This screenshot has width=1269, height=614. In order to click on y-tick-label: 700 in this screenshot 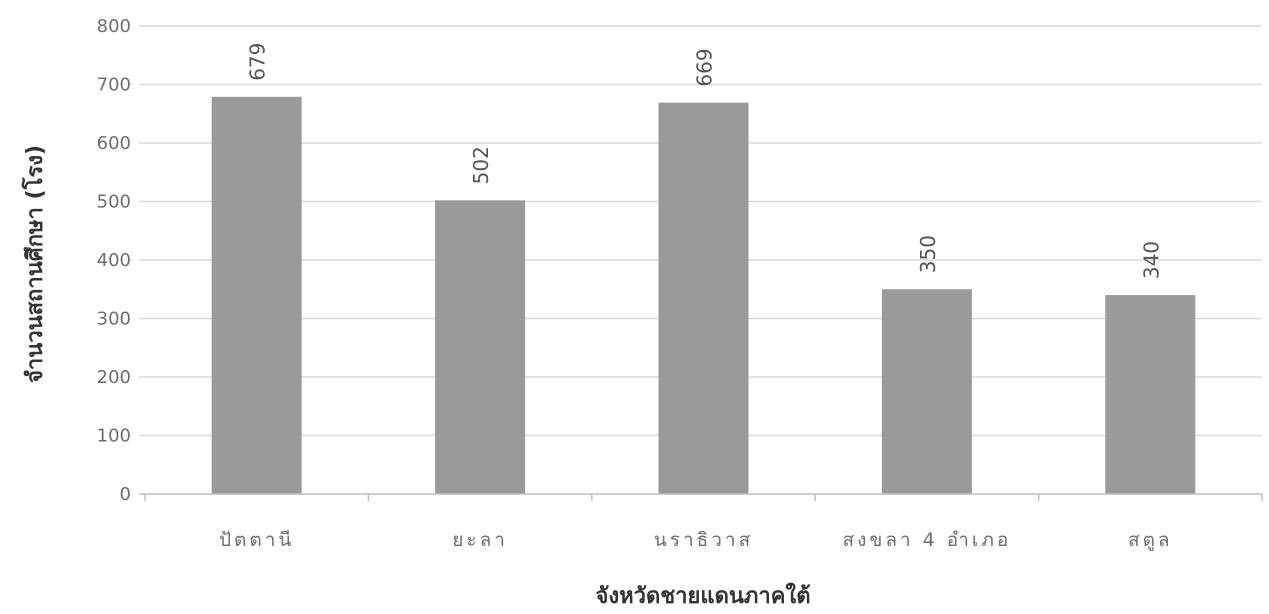, I will do `click(114, 85)`.